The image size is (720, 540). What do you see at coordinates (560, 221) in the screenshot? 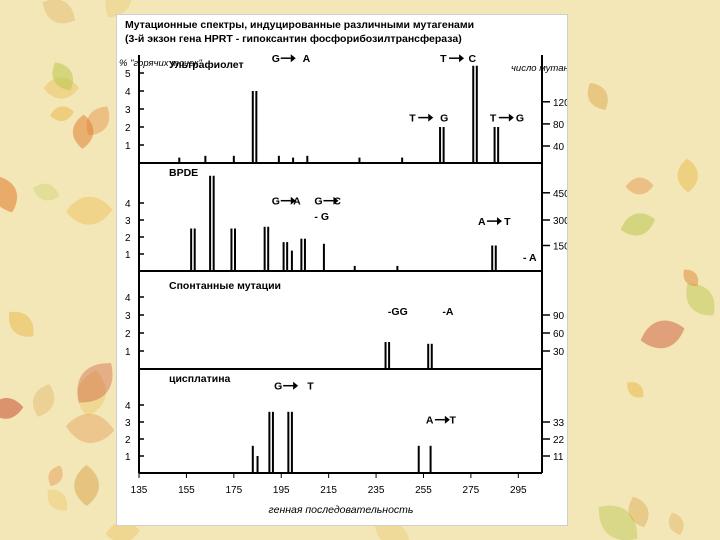
I see `right-tick-label: 300` at bounding box center [560, 221].